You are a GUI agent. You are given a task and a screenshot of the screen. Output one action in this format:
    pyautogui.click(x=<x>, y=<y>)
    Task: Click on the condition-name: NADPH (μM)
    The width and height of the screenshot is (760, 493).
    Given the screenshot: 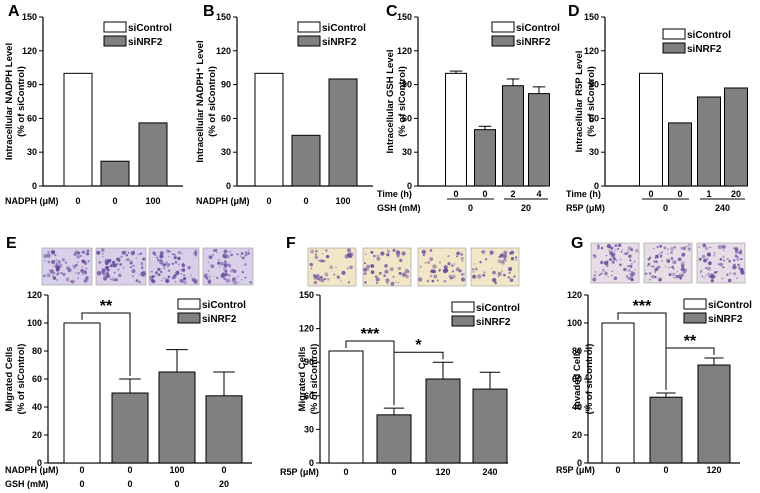 What is the action you would take?
    pyautogui.click(x=32, y=201)
    